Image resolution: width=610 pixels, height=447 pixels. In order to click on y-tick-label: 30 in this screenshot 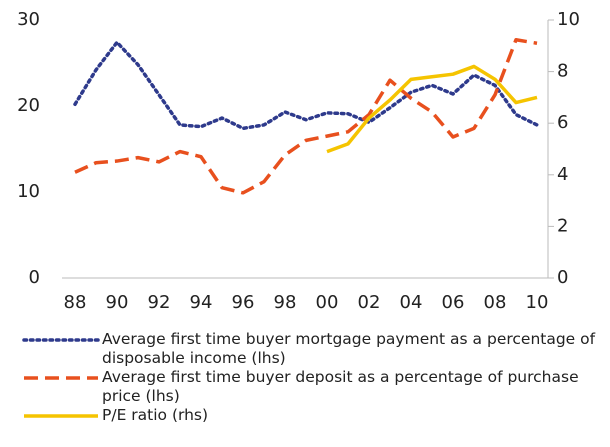, I will do `click(28, 19)`.